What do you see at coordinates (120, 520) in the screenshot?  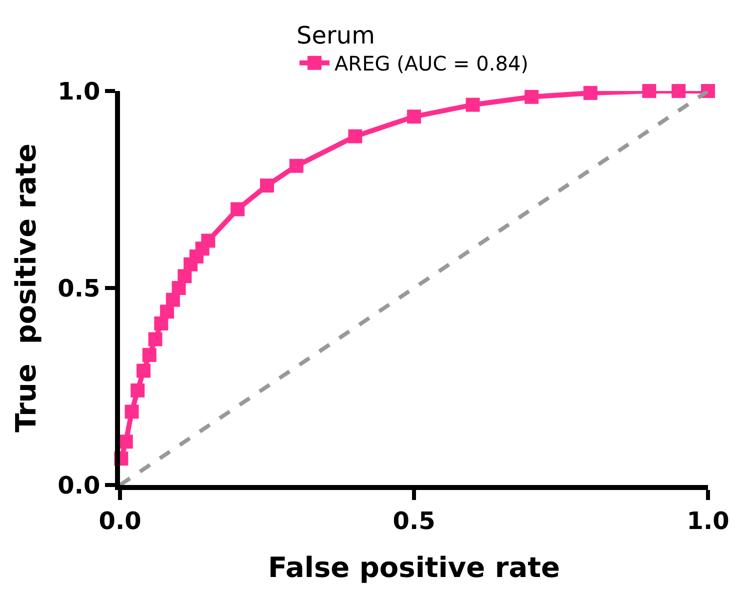 I see `x-tick-label: 0.0` at bounding box center [120, 520].